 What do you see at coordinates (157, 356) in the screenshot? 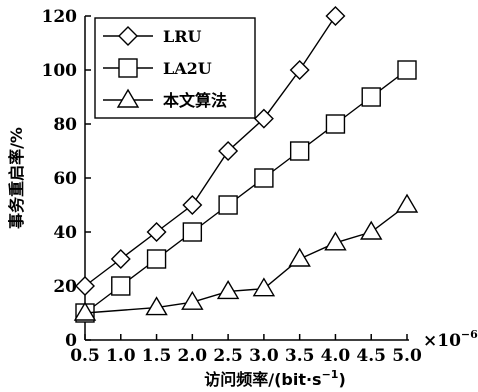
I see `x-tick-label: 1.5` at bounding box center [157, 356].